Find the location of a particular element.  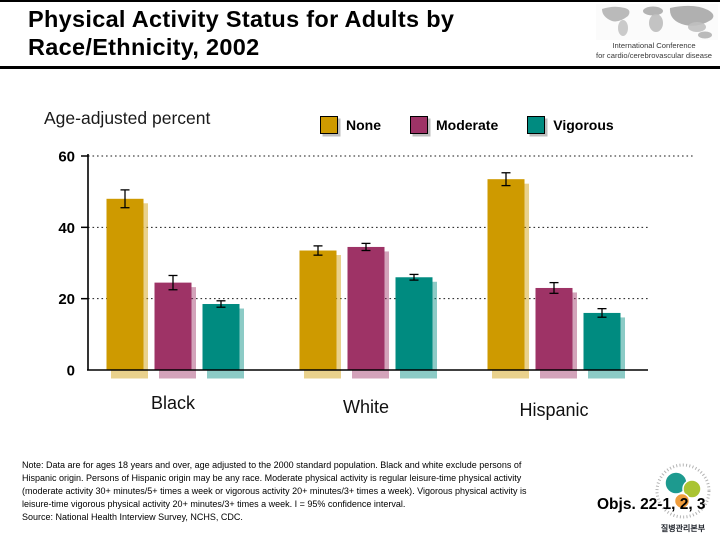

title-underline is located at coordinates (360, 67).